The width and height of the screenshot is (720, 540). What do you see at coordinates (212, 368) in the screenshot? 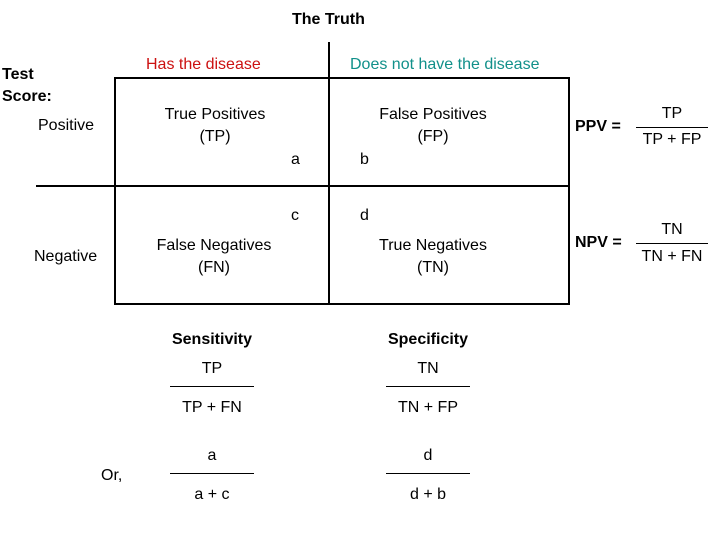
I see `sensitivity-numerator: TP` at bounding box center [212, 368].